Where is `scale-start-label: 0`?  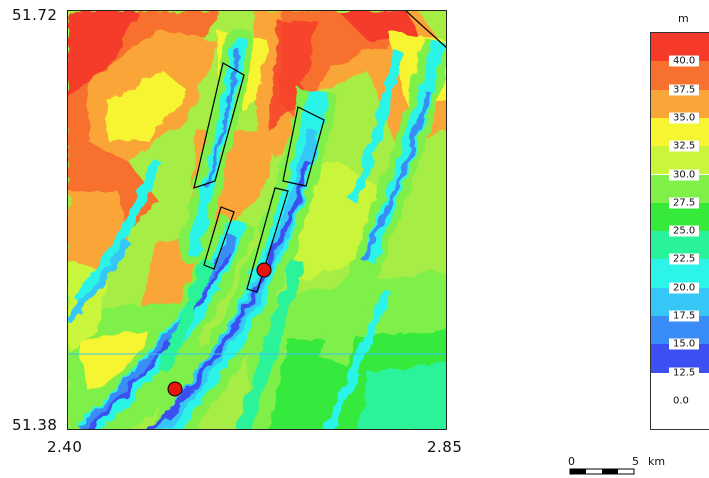 scale-start-label: 0 is located at coordinates (571, 461).